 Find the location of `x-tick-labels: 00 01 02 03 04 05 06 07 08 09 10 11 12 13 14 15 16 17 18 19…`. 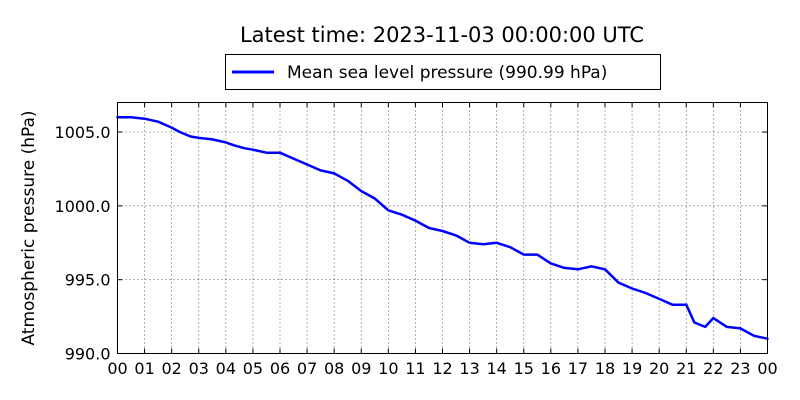

x-tick-labels: 00 01 02 03 04 05 06 07 08 09 10 11 12 13 14 15 16 17 18 19… is located at coordinates (442, 368).